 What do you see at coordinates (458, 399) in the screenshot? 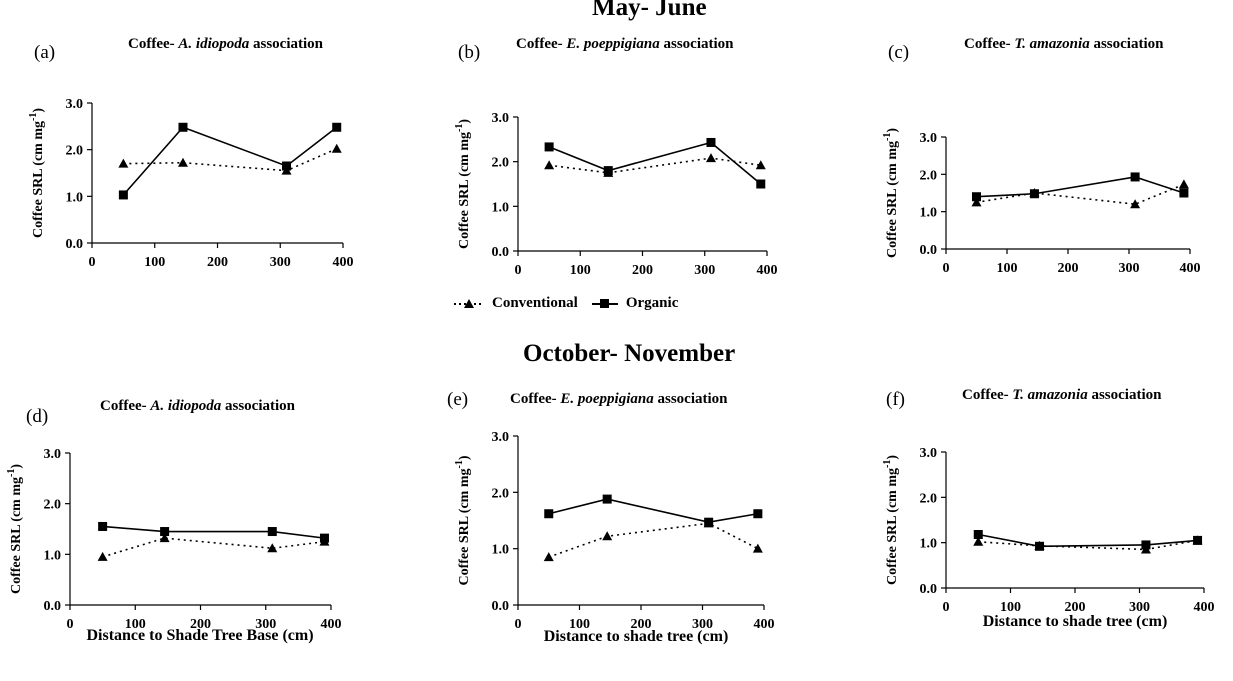
I see `panel-letter: (e)` at bounding box center [458, 399].